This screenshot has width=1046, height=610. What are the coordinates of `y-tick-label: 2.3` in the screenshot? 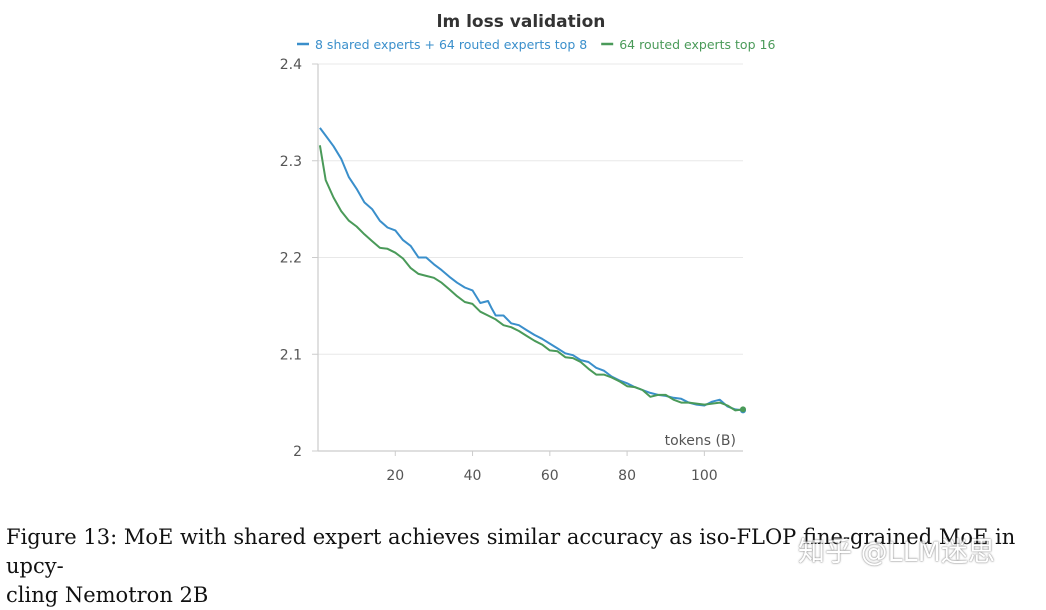 It's located at (291, 162).